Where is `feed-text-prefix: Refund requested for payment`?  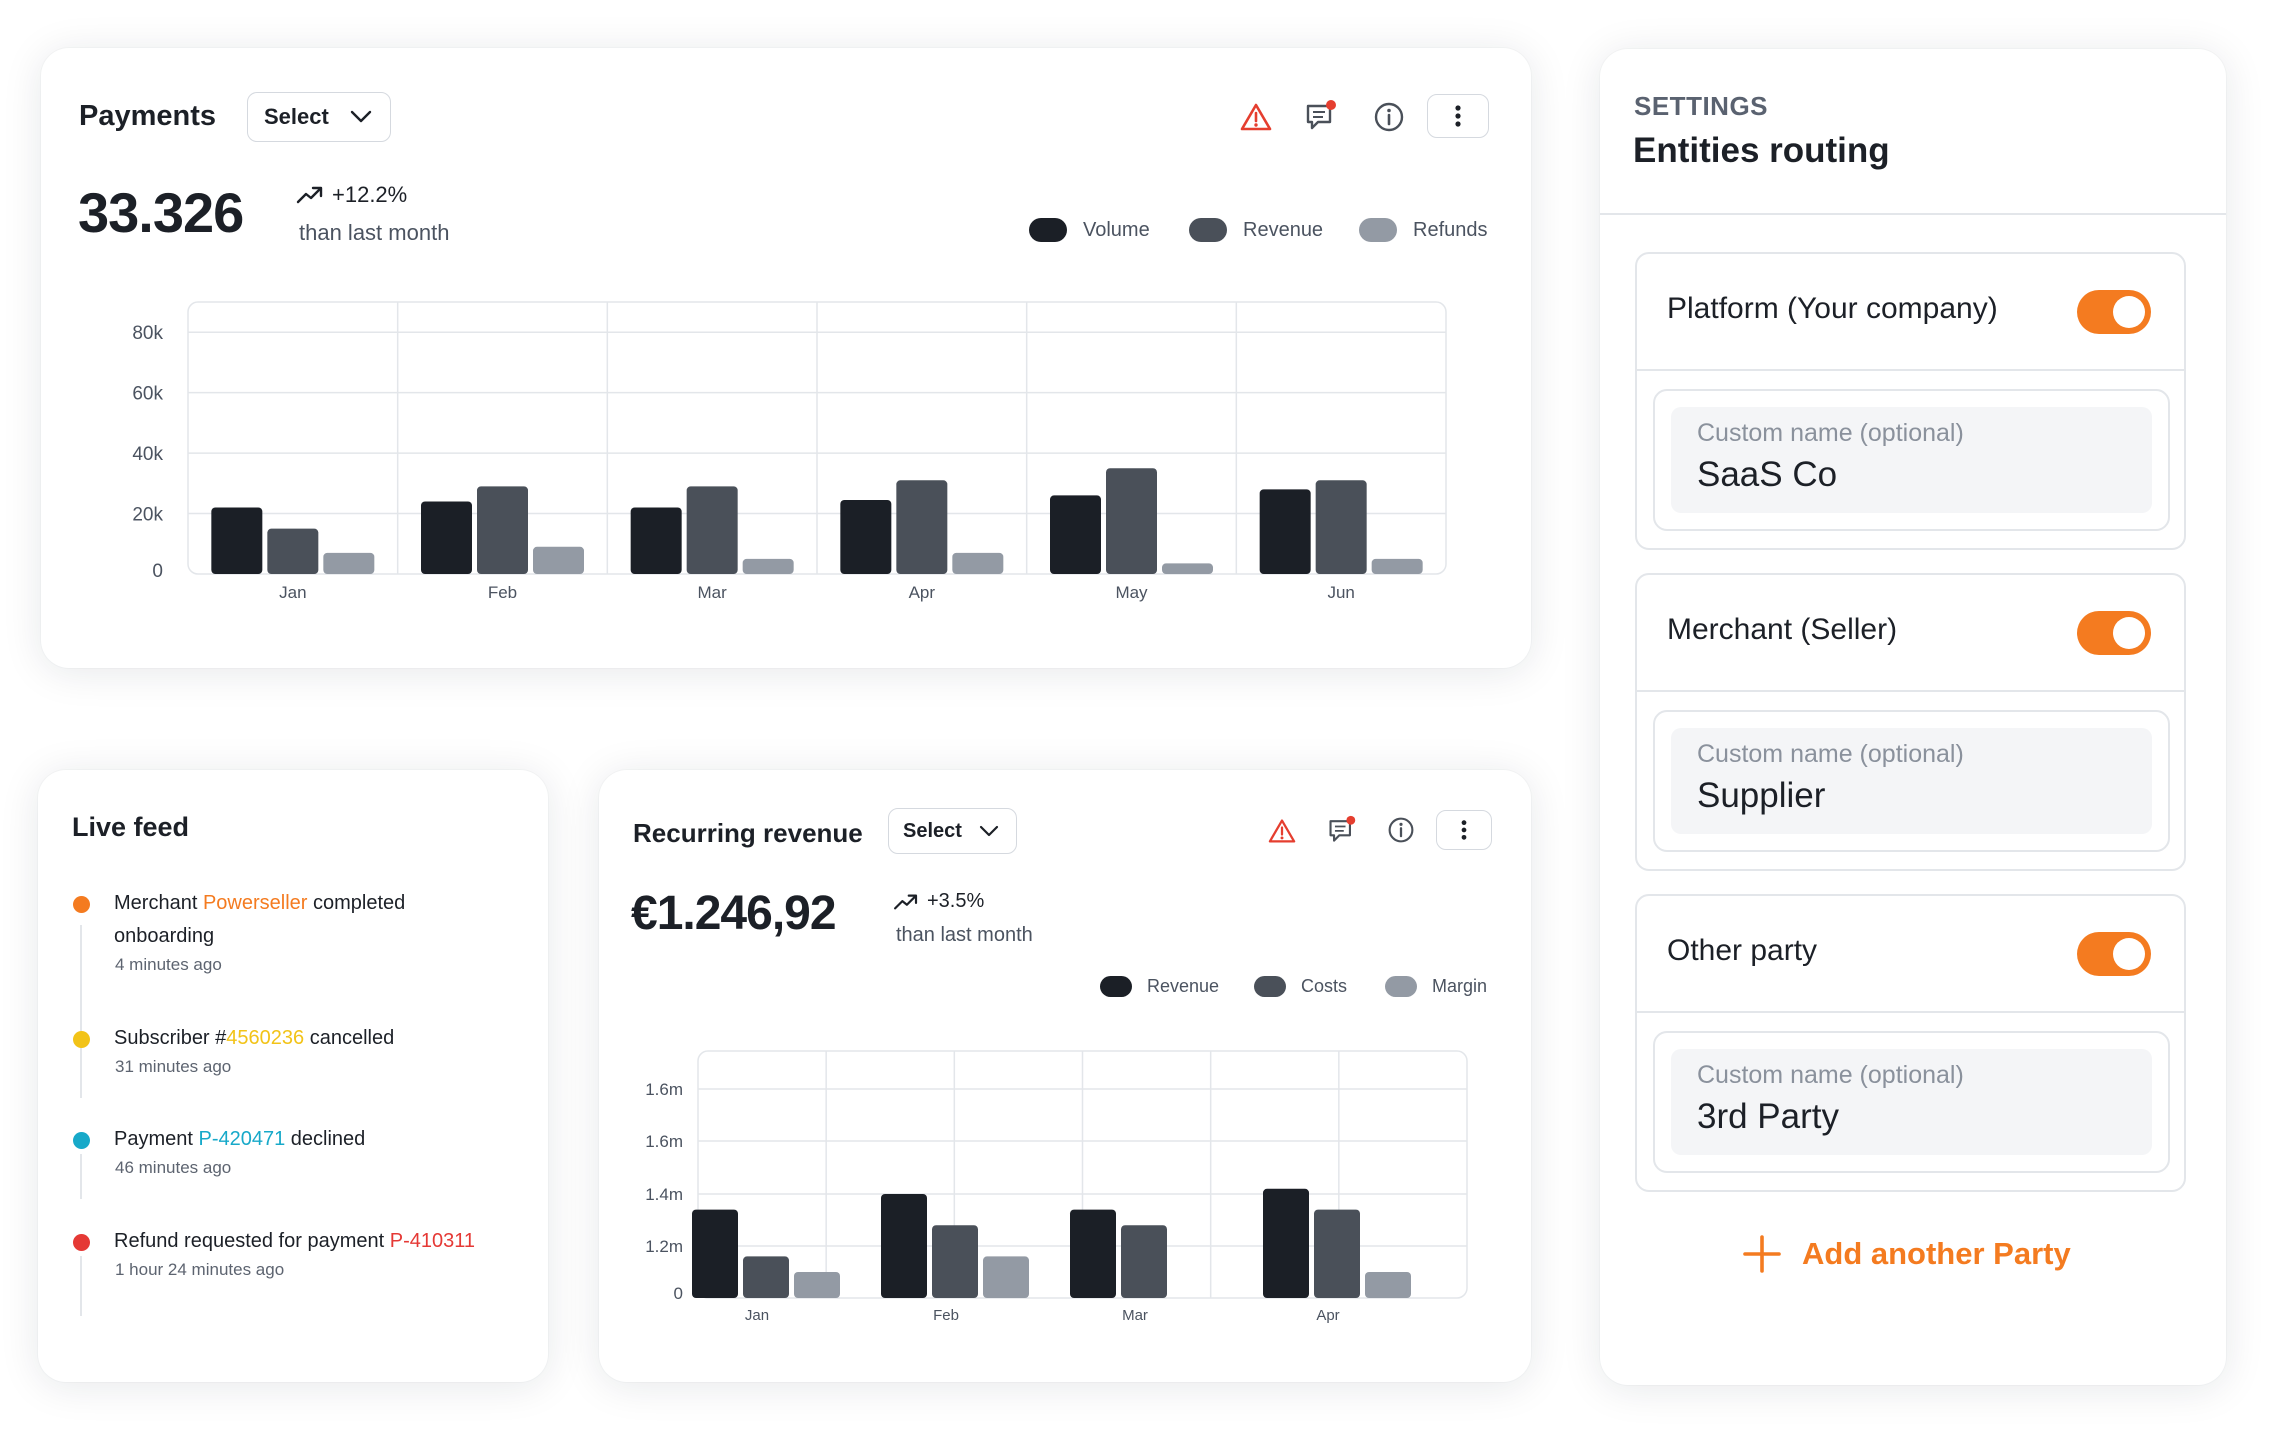
feed-text-prefix: Refund requested for payment is located at coordinates (252, 1241).